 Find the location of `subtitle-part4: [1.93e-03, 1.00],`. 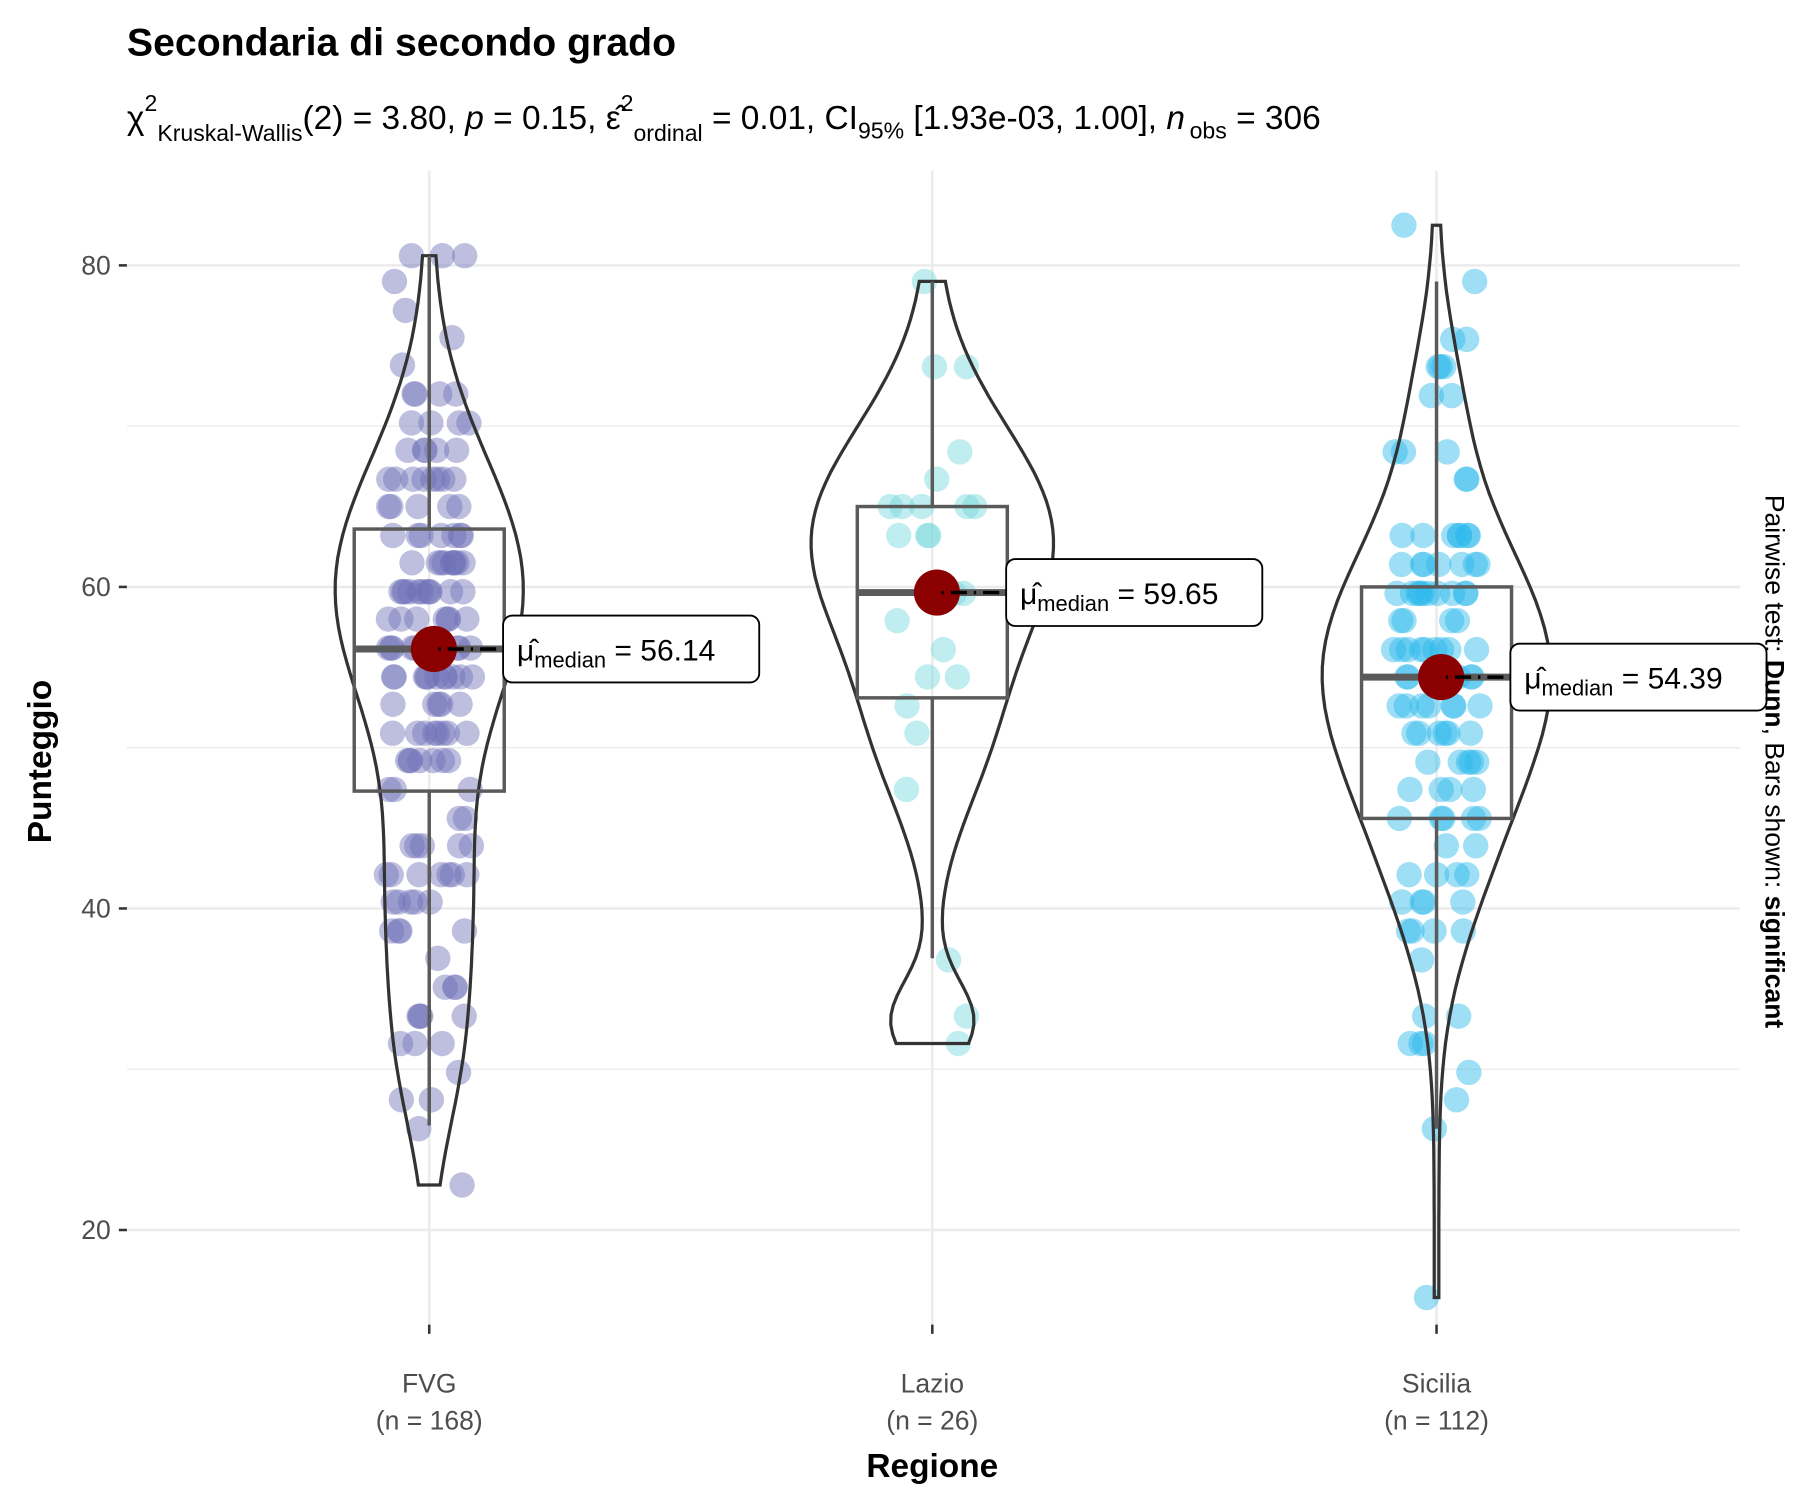

subtitle-part4: [1.93e-03, 1.00], is located at coordinates (1035, 118).